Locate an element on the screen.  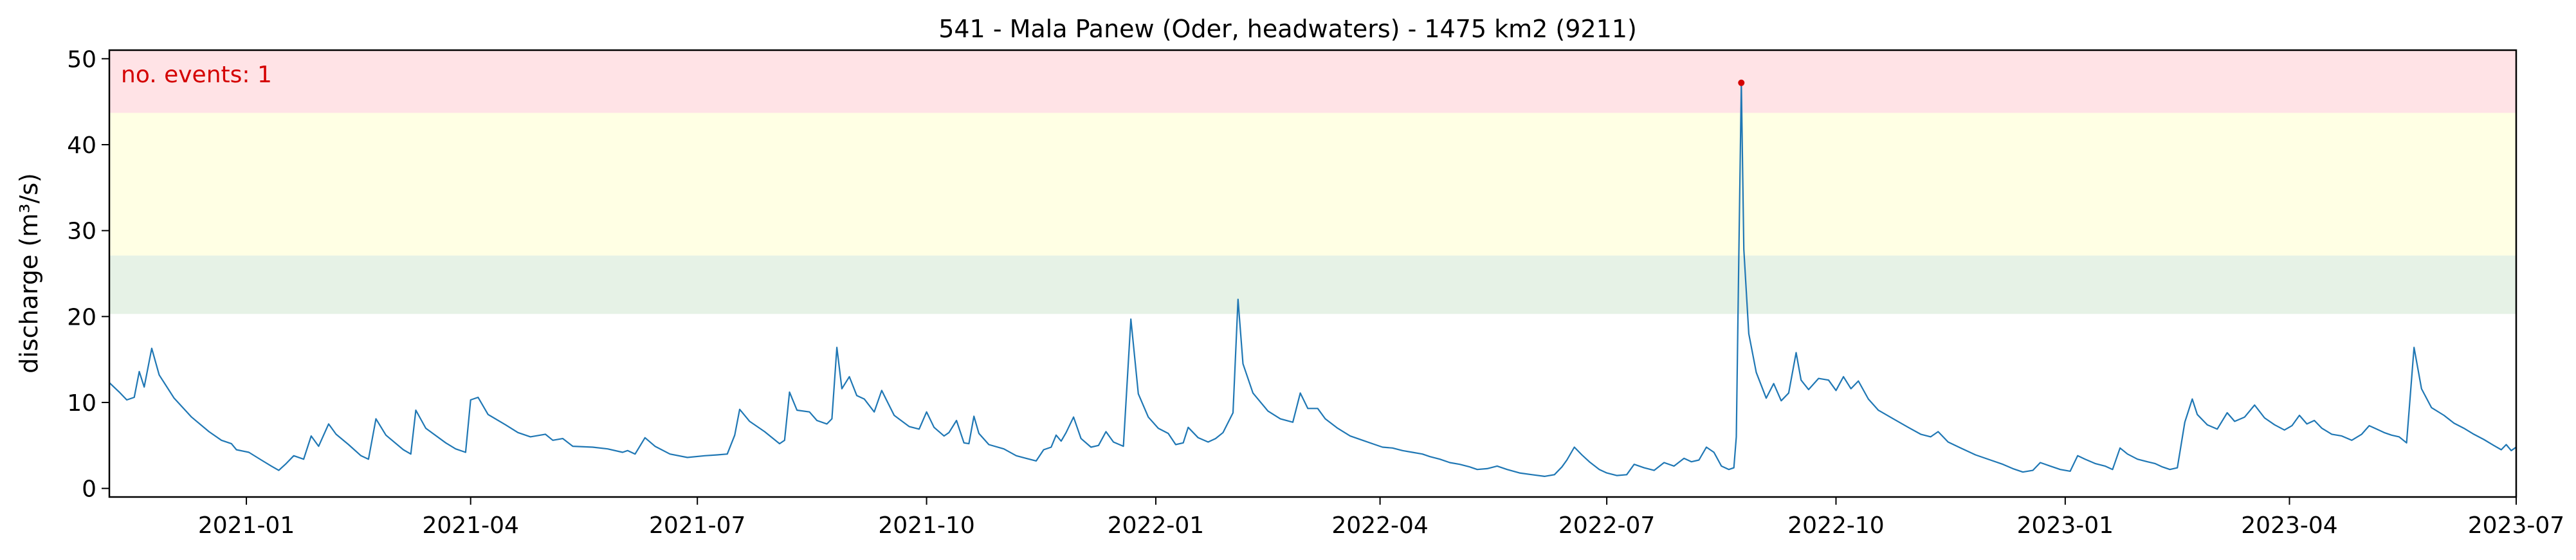
events-annotation: no. events: 1 is located at coordinates (196, 75).